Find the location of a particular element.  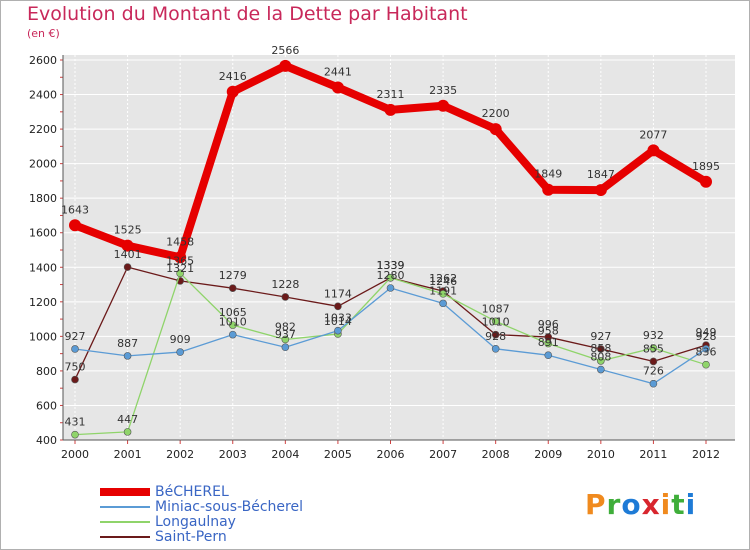

data-label: 2566 is located at coordinates (285, 50).